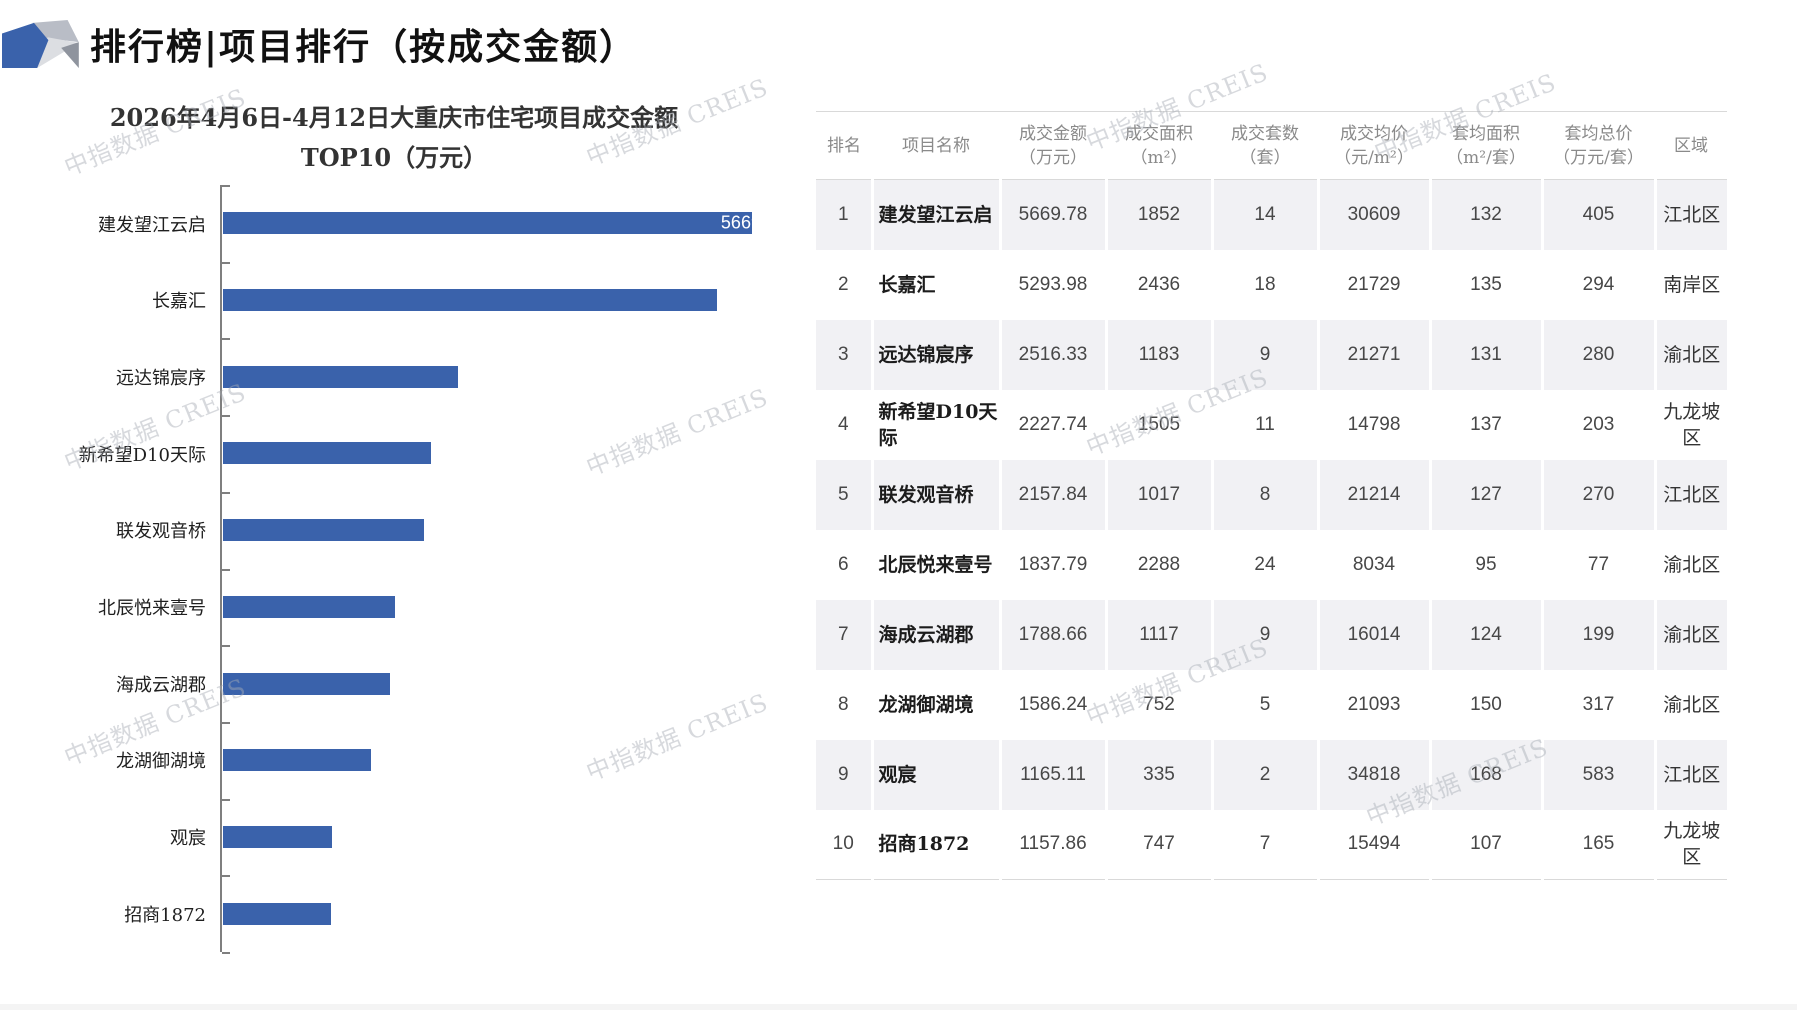 This screenshot has height=1010, width=1797. Describe the element at coordinates (1375, 494) in the screenshot. I see `value-cell: 21214` at that location.